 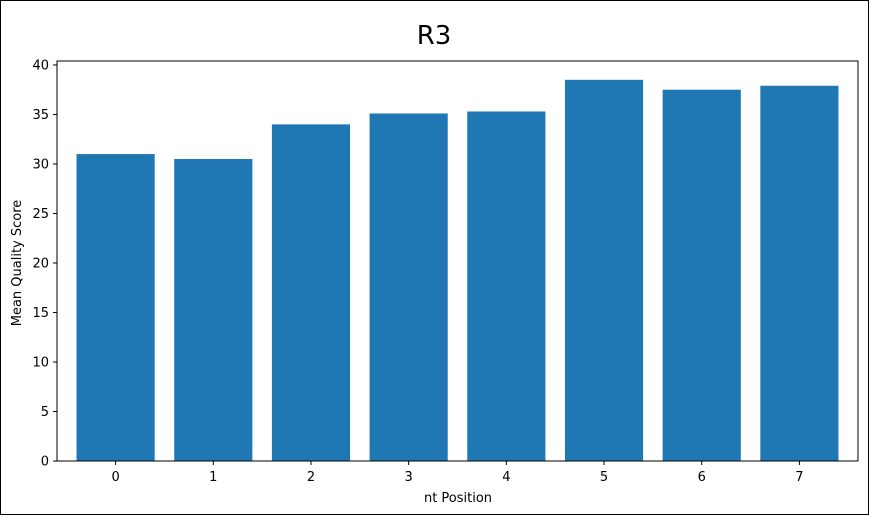 I want to click on y-tick-label: 5, so click(x=45, y=412).